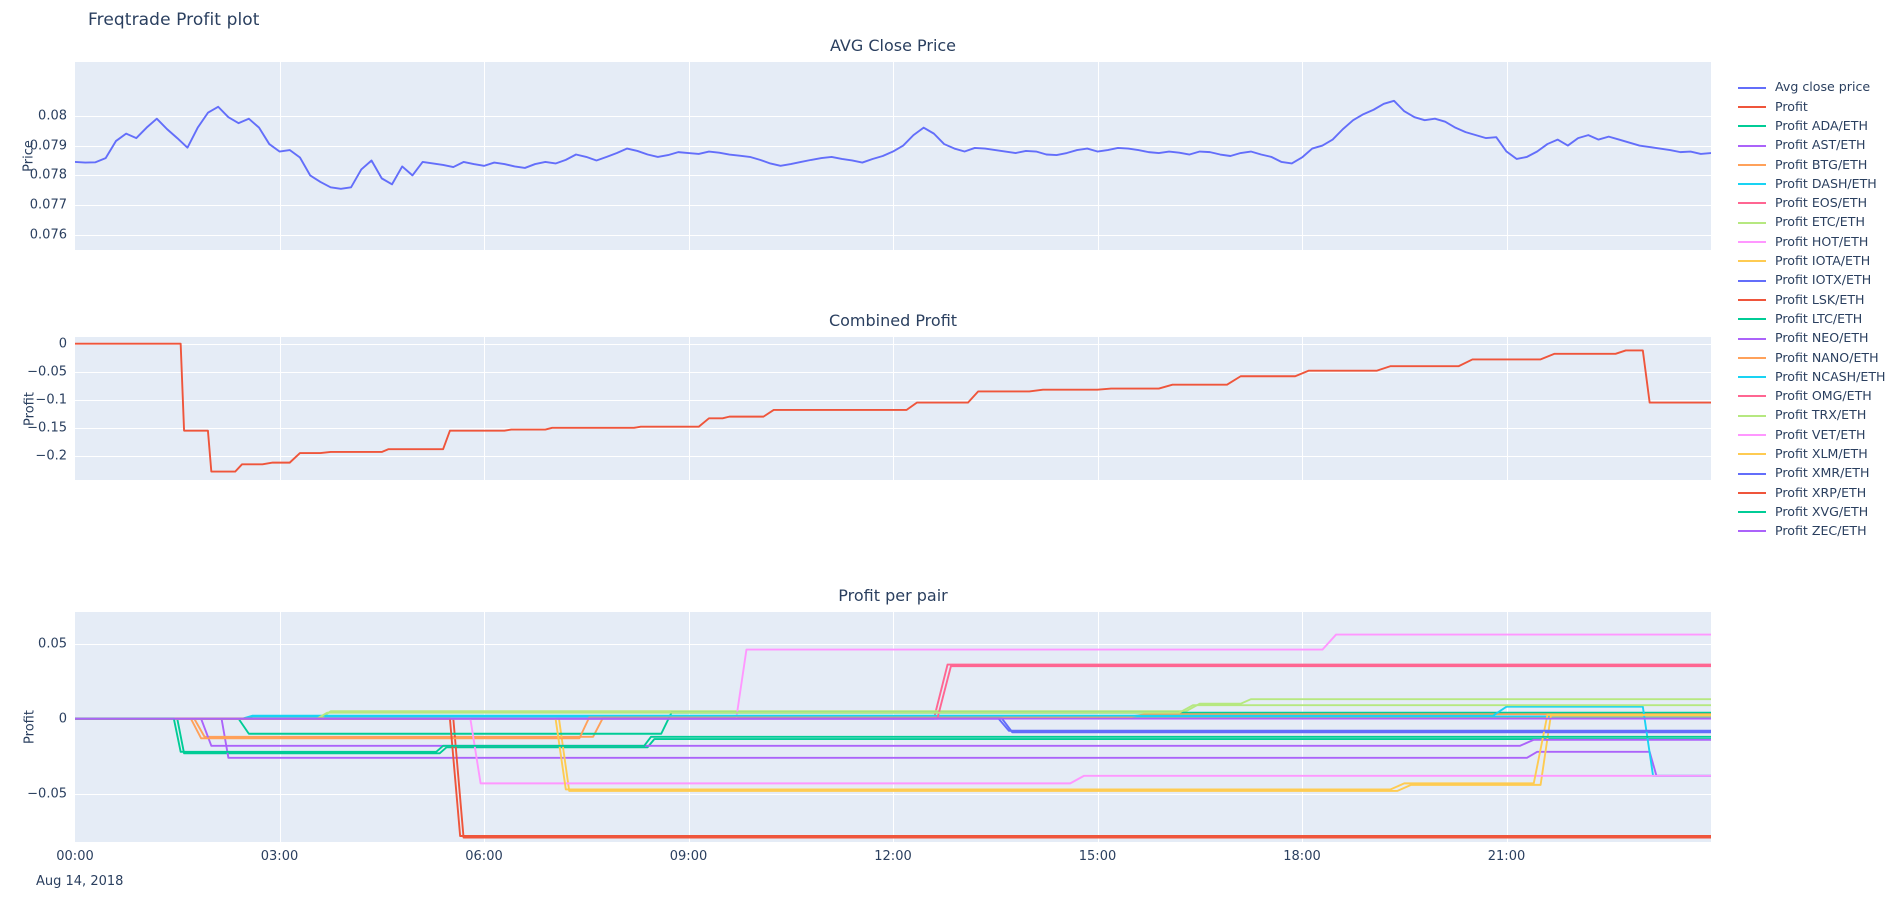 The width and height of the screenshot is (1896, 913). What do you see at coordinates (52, 116) in the screenshot?
I see `y-axis-tick-label: 0.08` at bounding box center [52, 116].